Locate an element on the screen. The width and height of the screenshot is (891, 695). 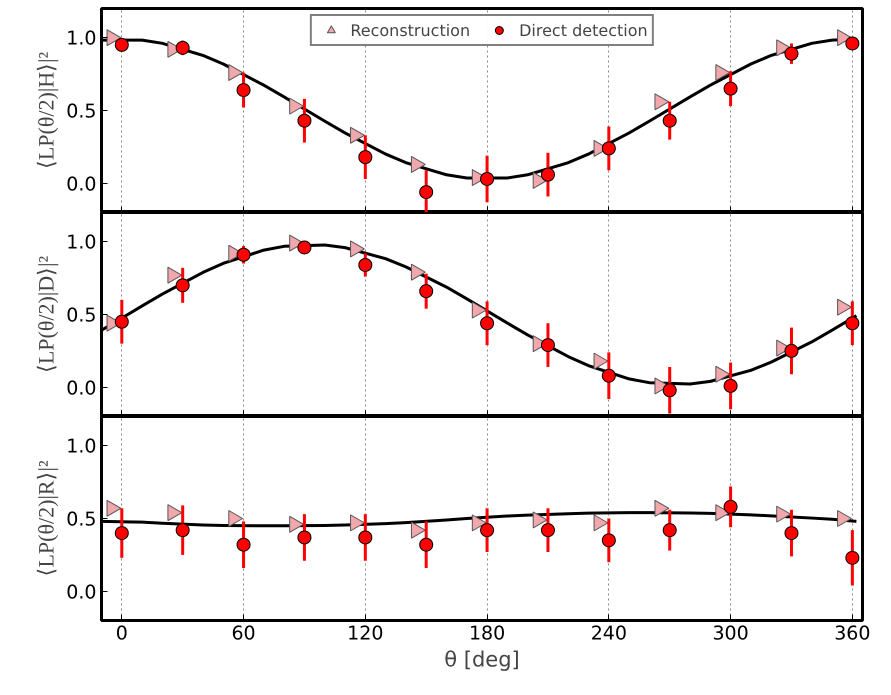
x-axis-title: θ [deg] is located at coordinates (482, 660).